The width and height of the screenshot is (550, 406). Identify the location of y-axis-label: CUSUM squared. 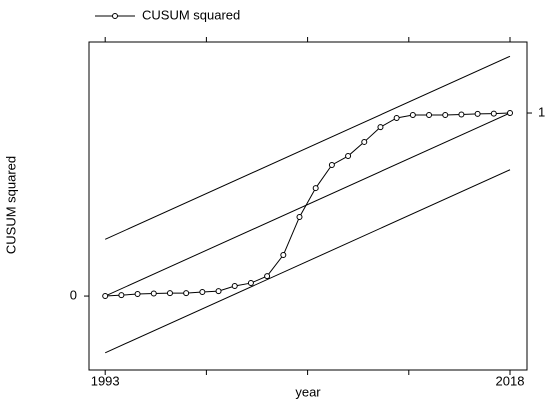
(10, 205).